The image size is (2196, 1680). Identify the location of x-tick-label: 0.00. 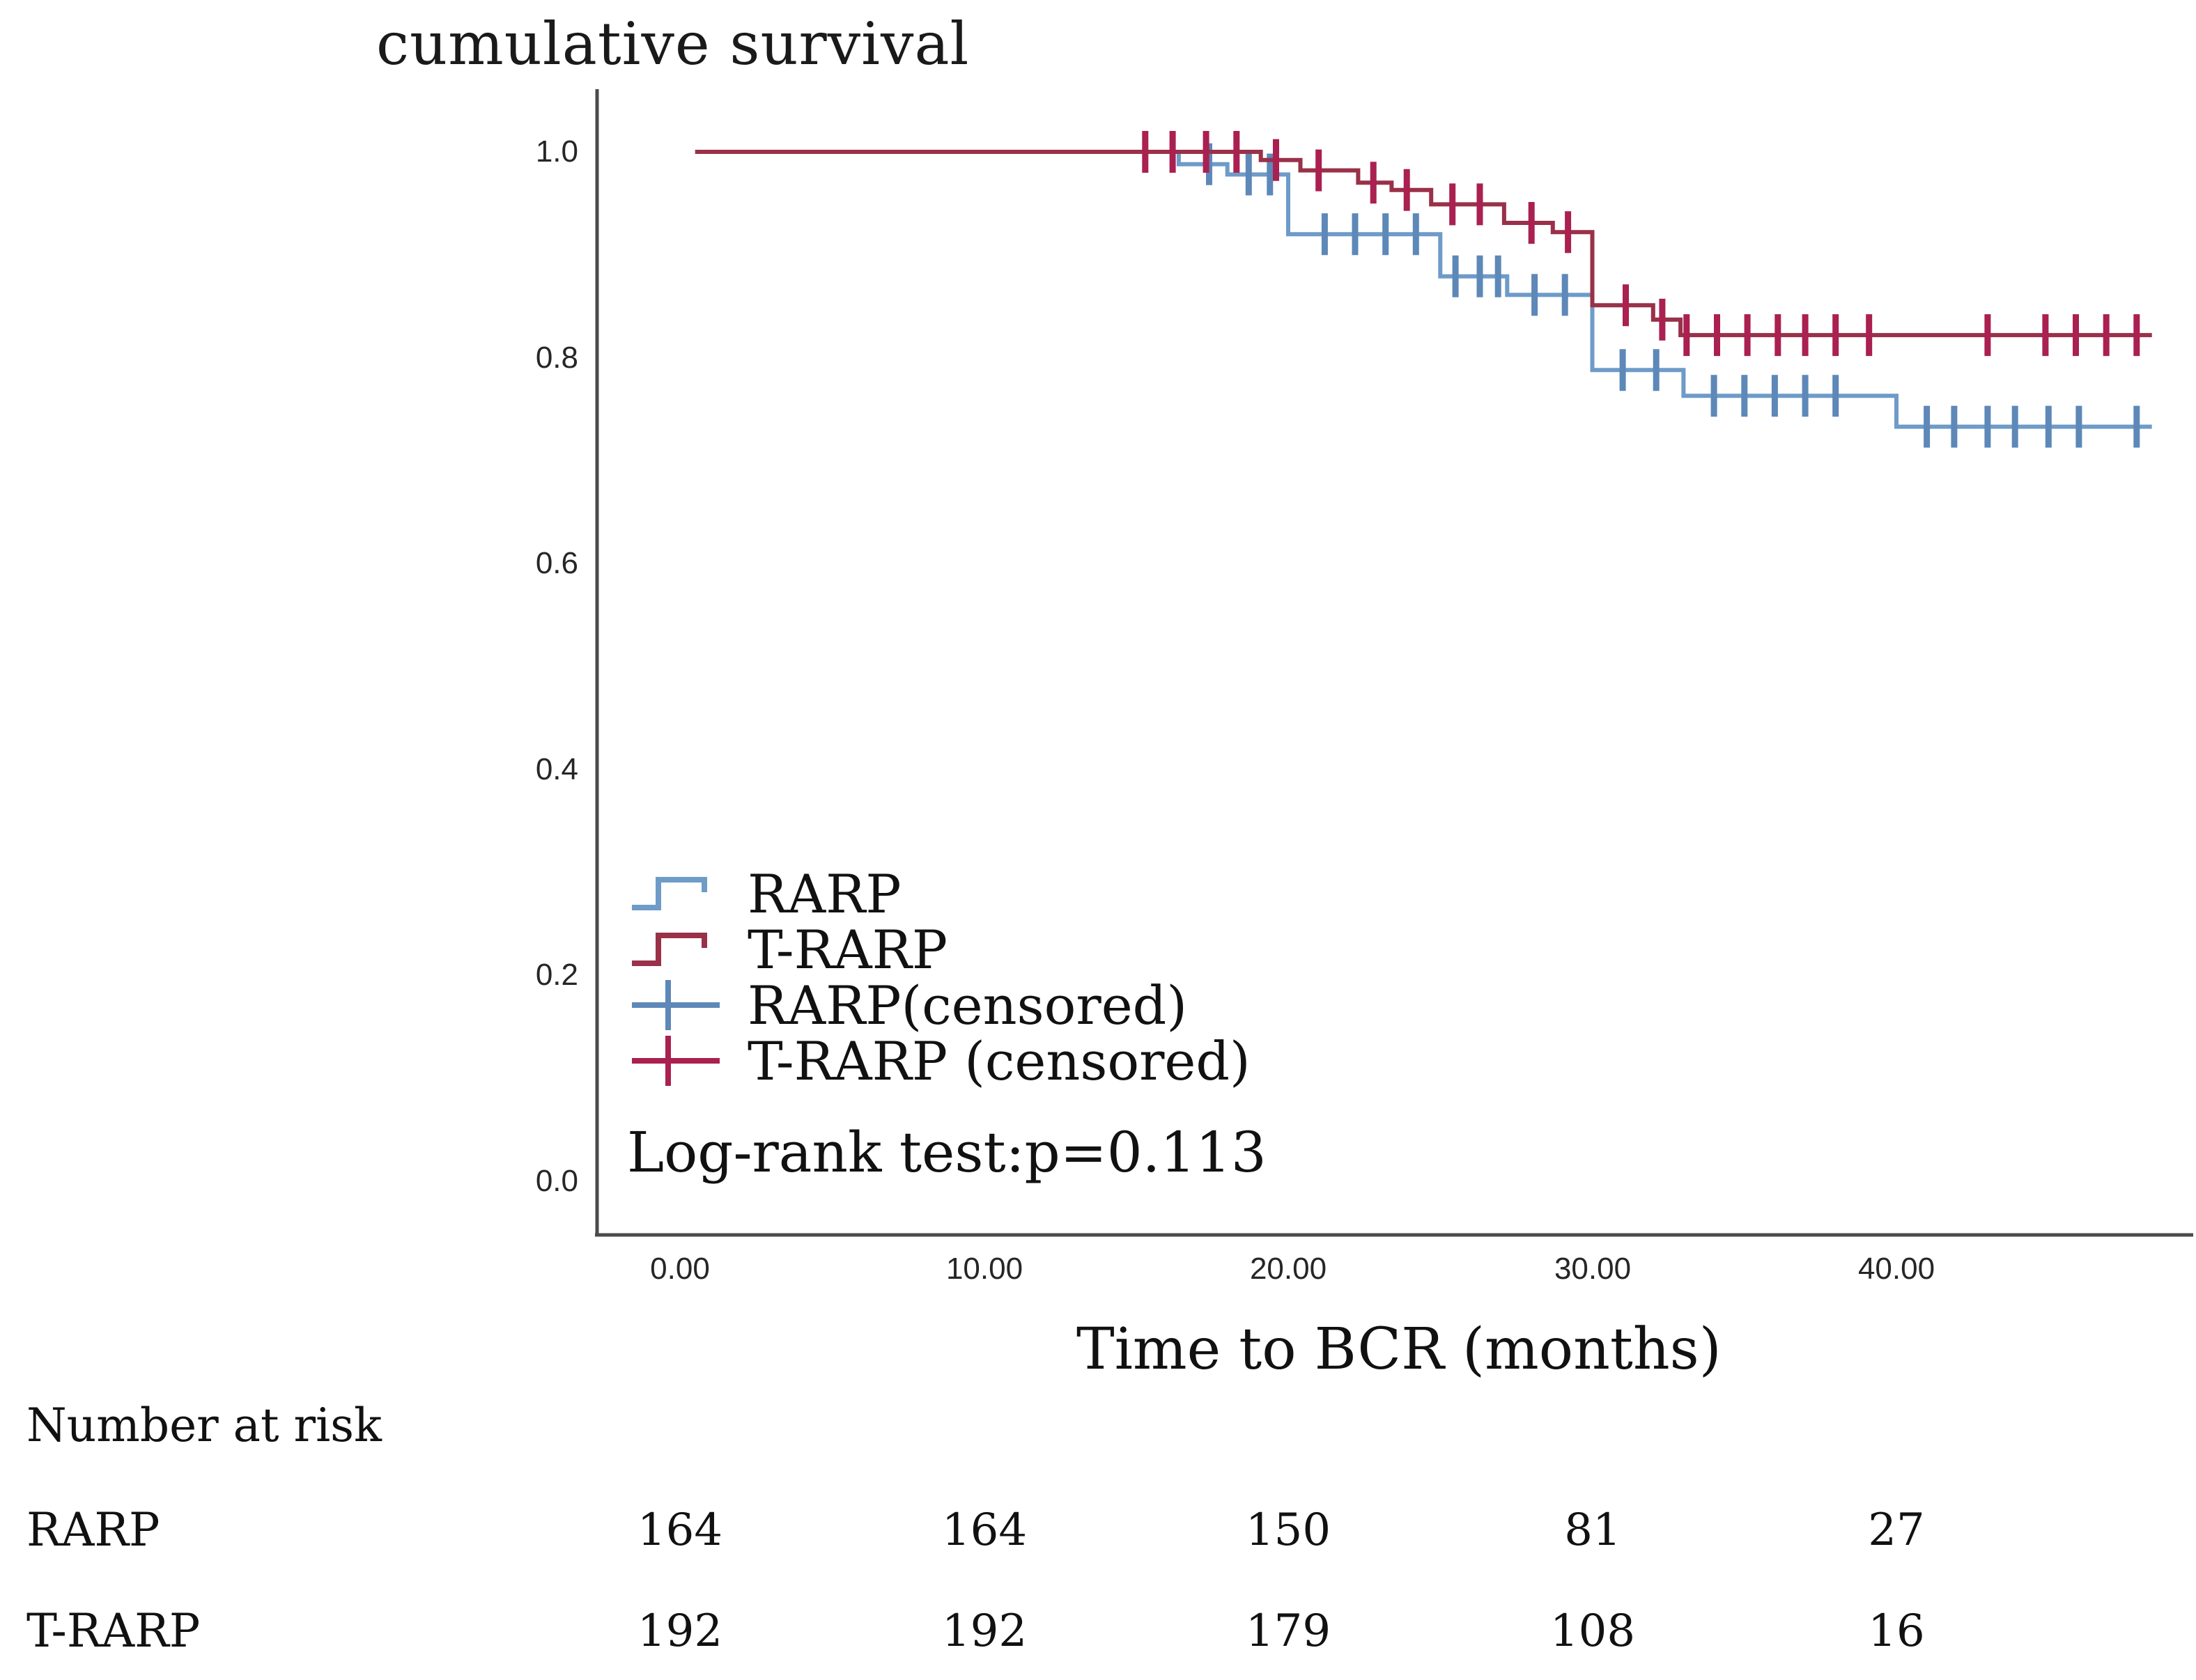
(680, 1269).